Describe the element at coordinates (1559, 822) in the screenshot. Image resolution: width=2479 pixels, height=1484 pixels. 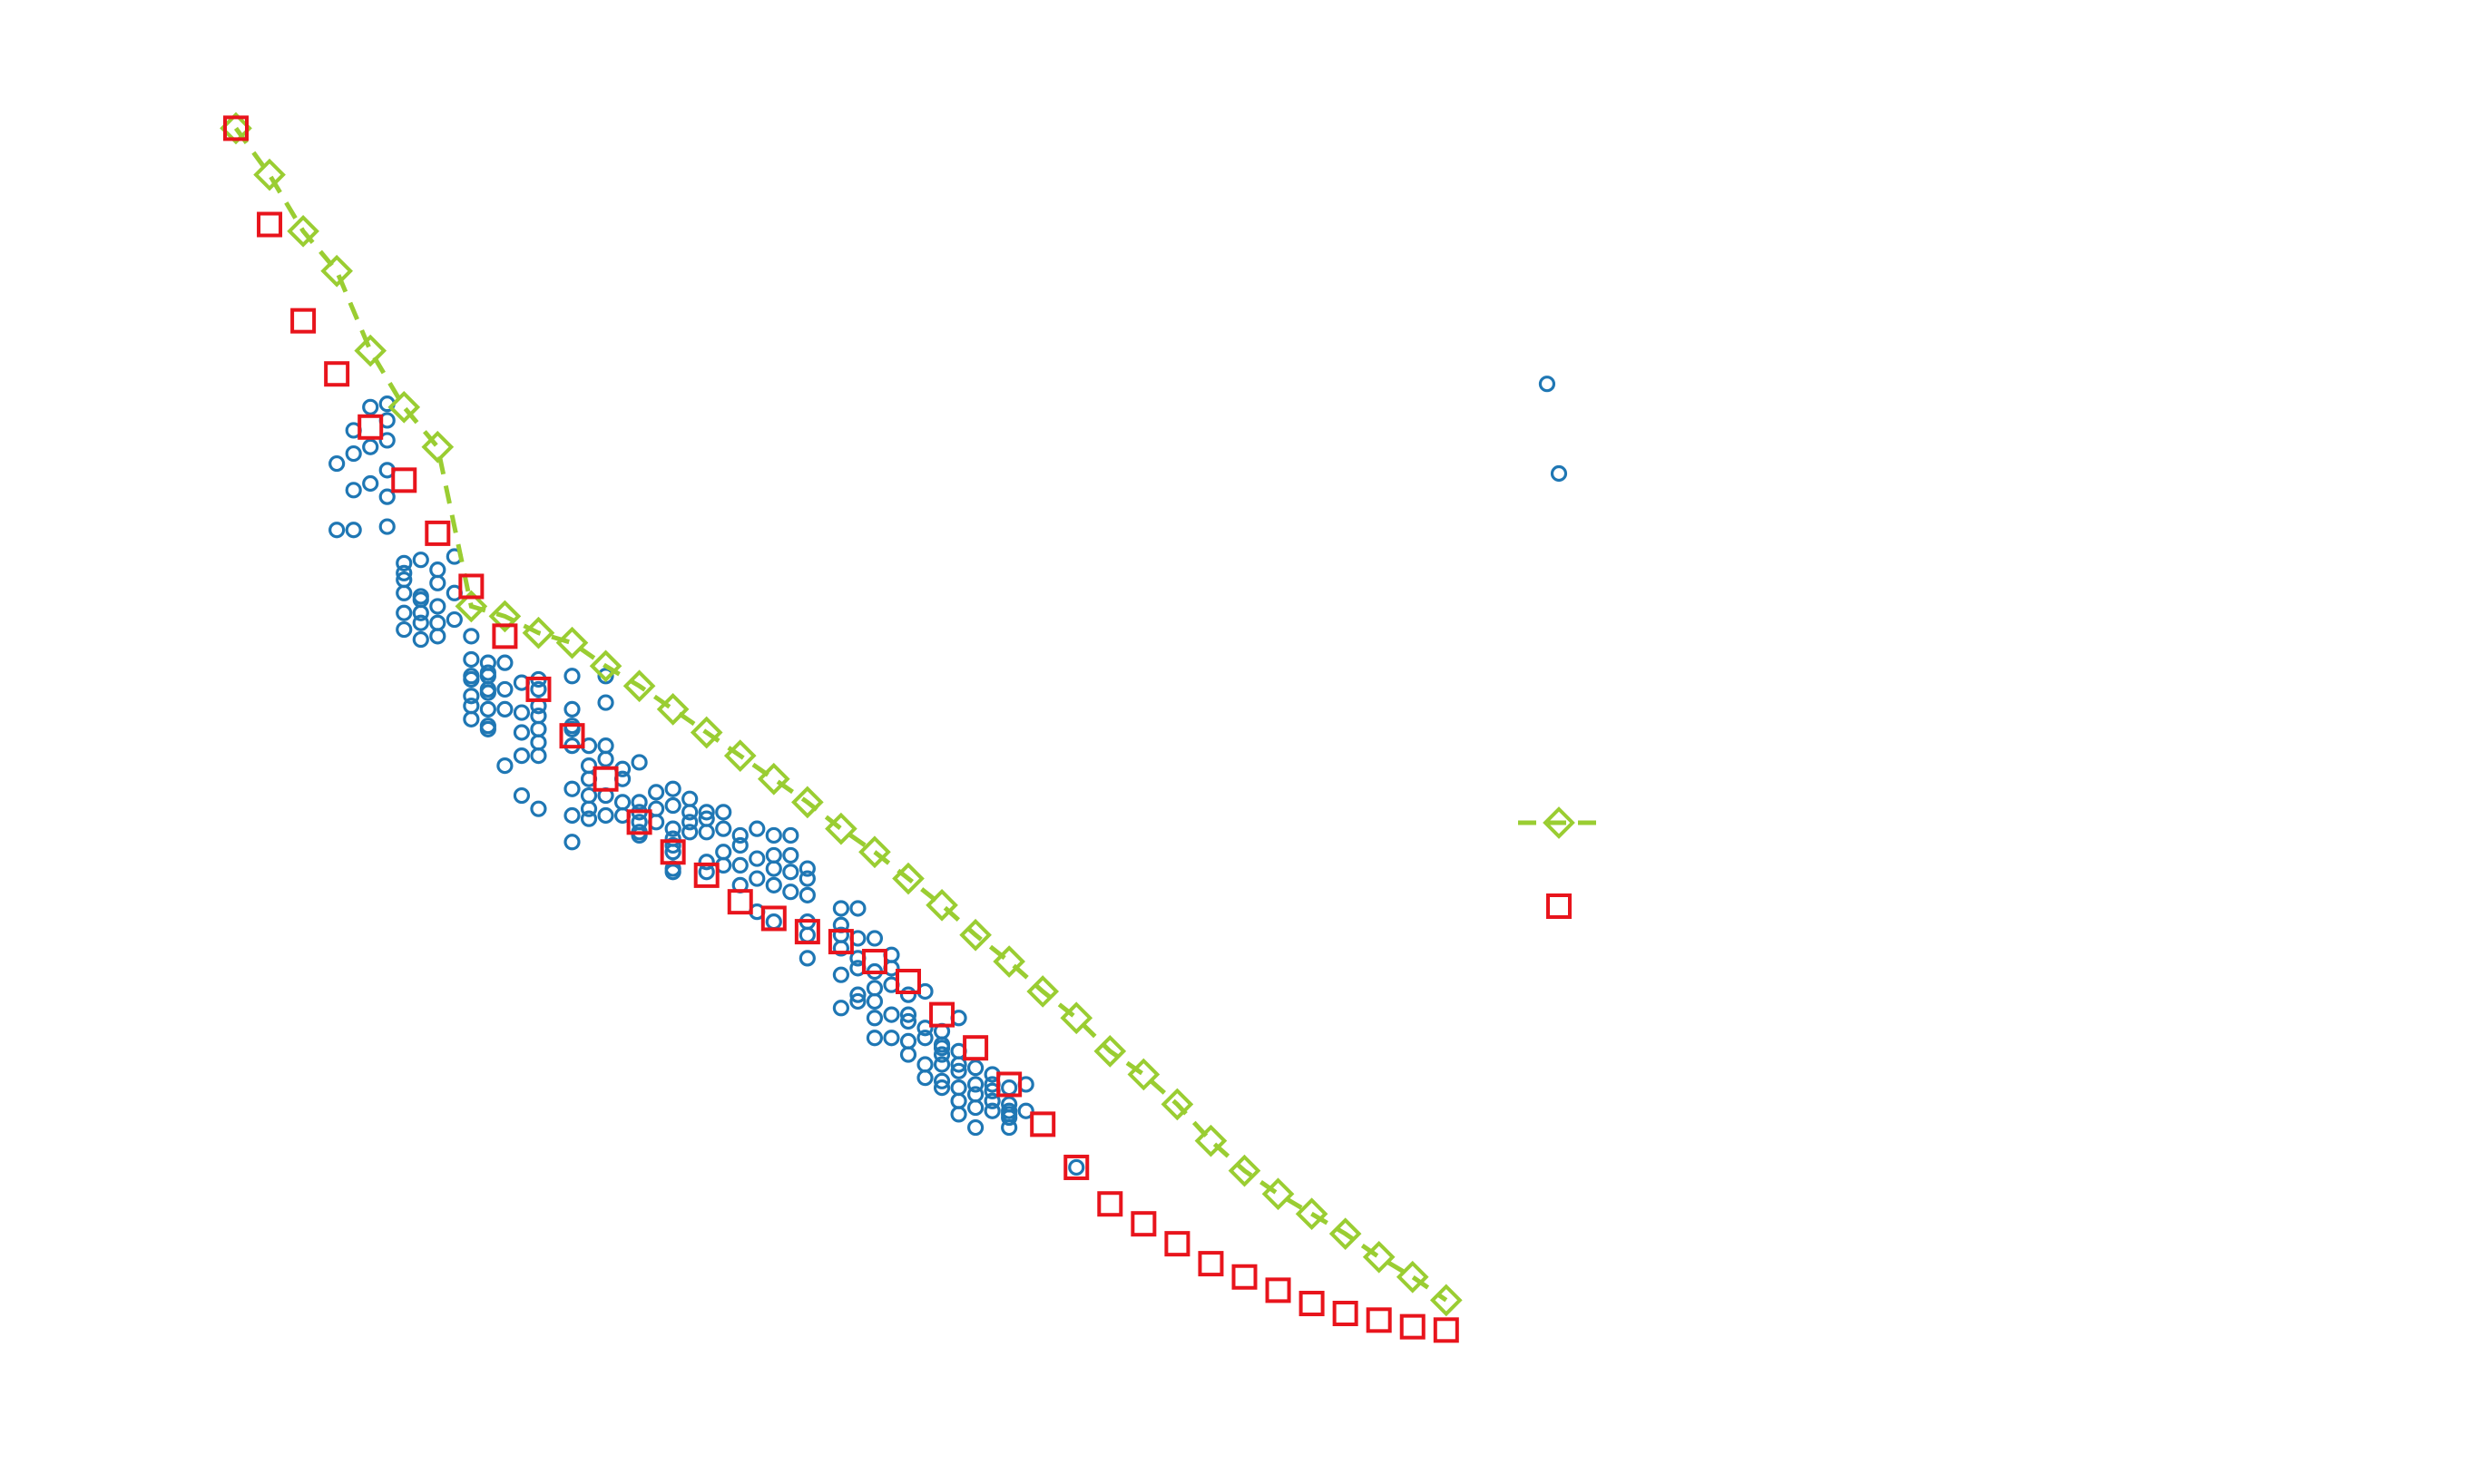
I see `legend-model-marker` at that location.